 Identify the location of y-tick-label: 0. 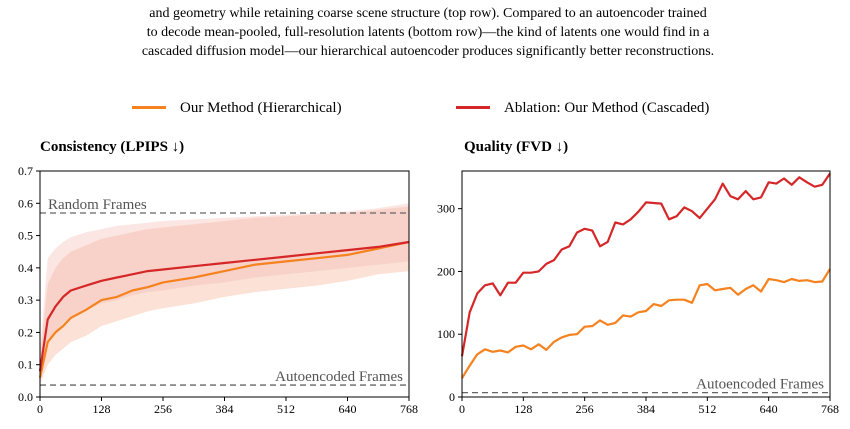
(452, 397).